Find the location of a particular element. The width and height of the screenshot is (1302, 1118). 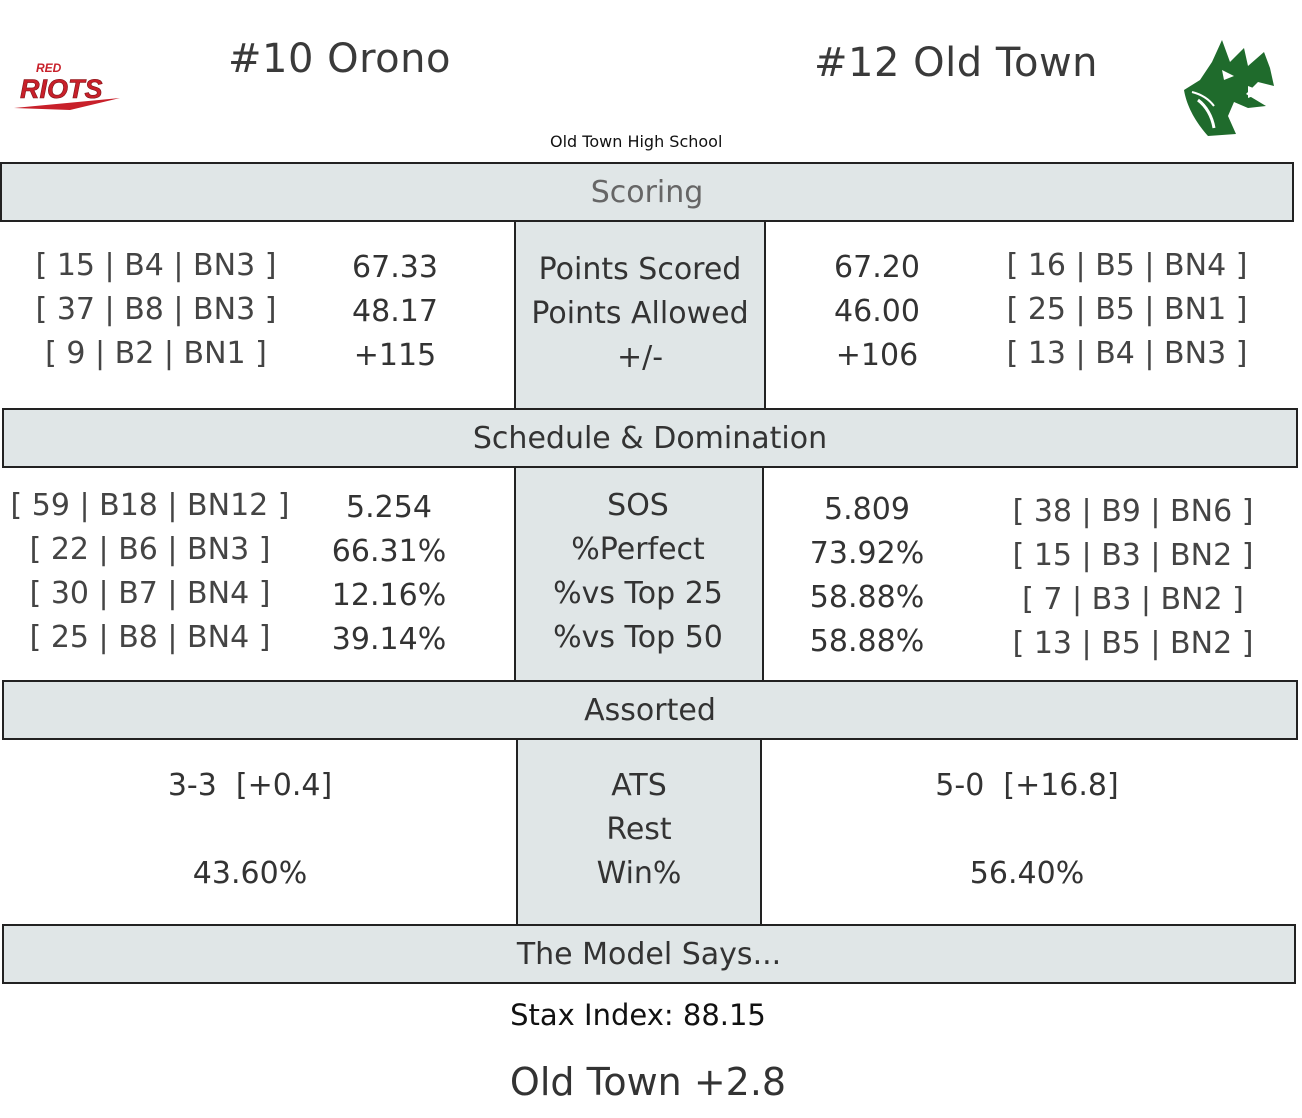

schedule-left-rank: [ 25 | B8 | BN4 ] is located at coordinates (150, 637).